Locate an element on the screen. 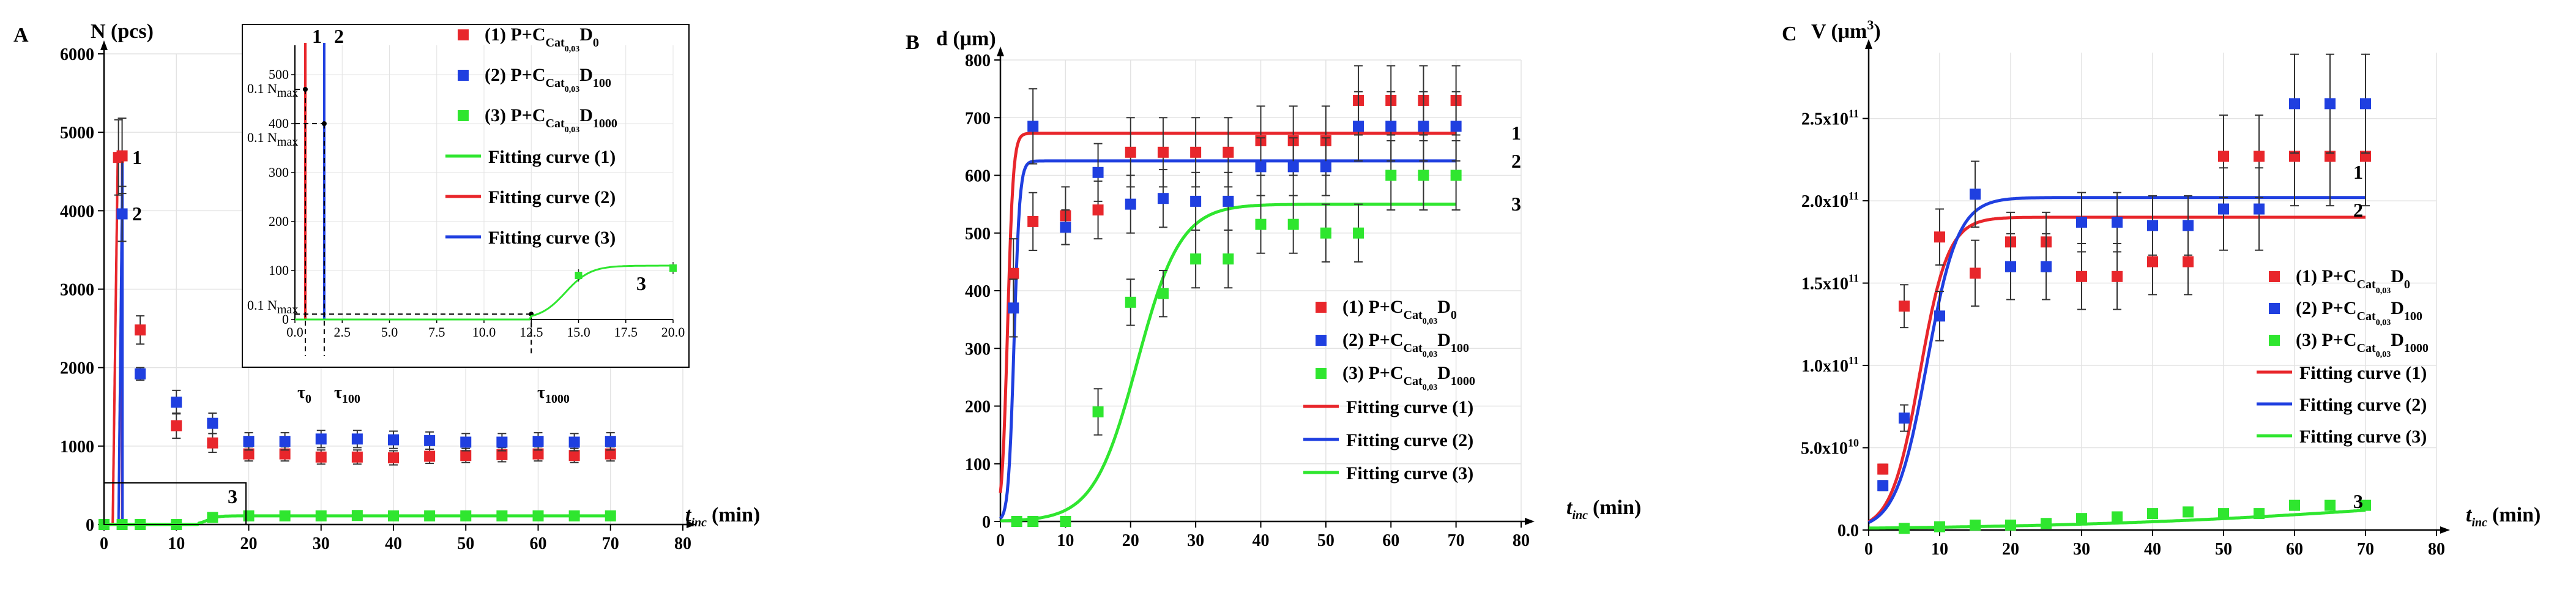 The width and height of the screenshot is (2576, 590). inset-y-tick-label: 200 is located at coordinates (279, 222).